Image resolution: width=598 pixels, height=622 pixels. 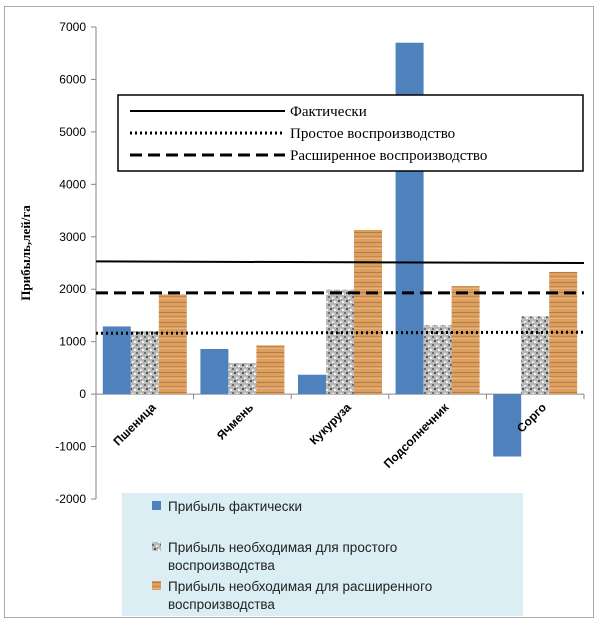 I want to click on category-labels: Пшеница Ячмень Кукуруза Подсолнечник Сорго, so click(x=329, y=435).